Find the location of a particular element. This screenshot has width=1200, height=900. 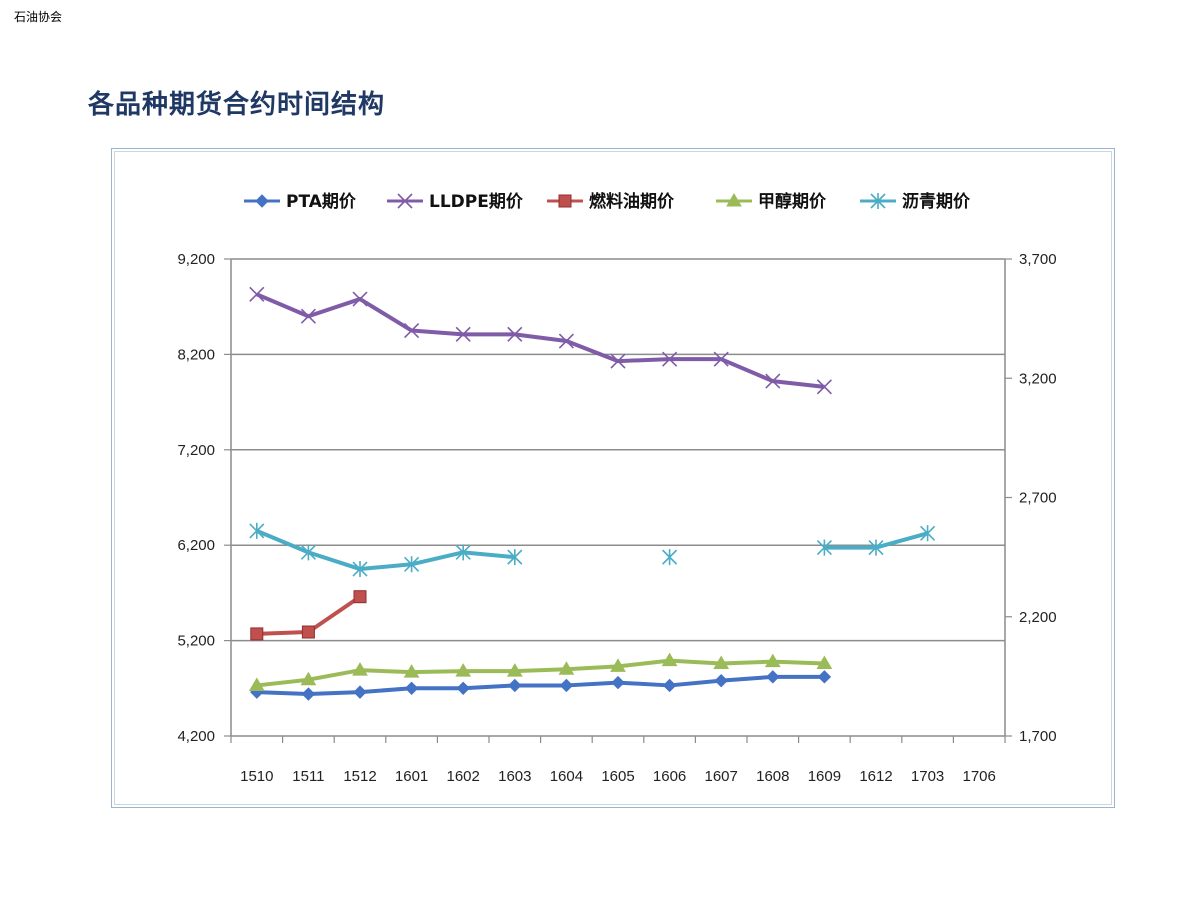

y-left-tick-label: 5,200 is located at coordinates (196, 641).